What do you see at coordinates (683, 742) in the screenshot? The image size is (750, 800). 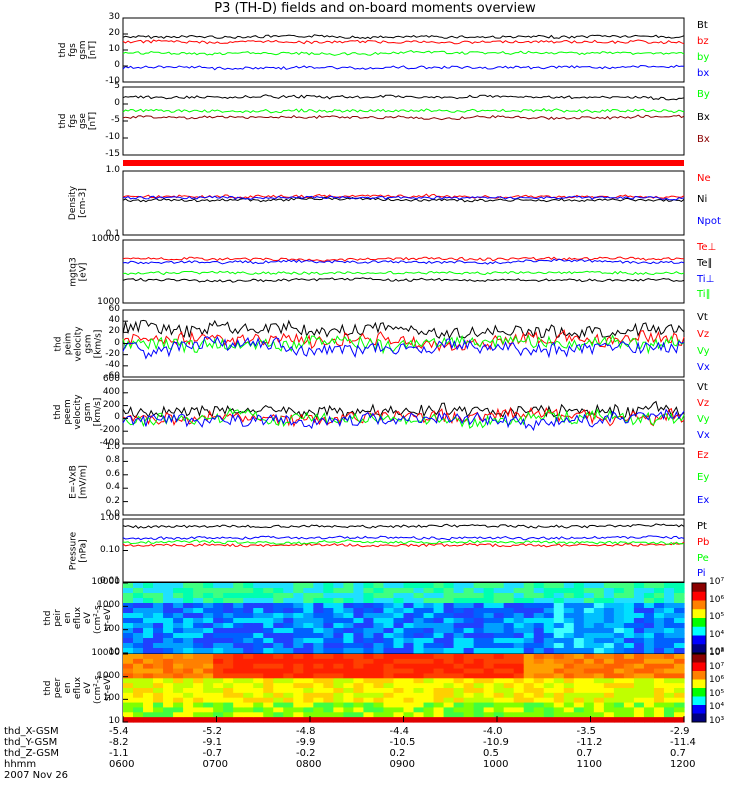 I see `eph-value: -11.4` at bounding box center [683, 742].